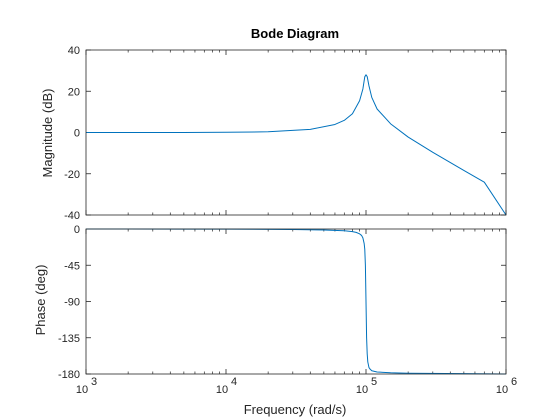  Describe the element at coordinates (295, 409) in the screenshot. I see `x-axis-label: Frequency (rad/s)` at that location.